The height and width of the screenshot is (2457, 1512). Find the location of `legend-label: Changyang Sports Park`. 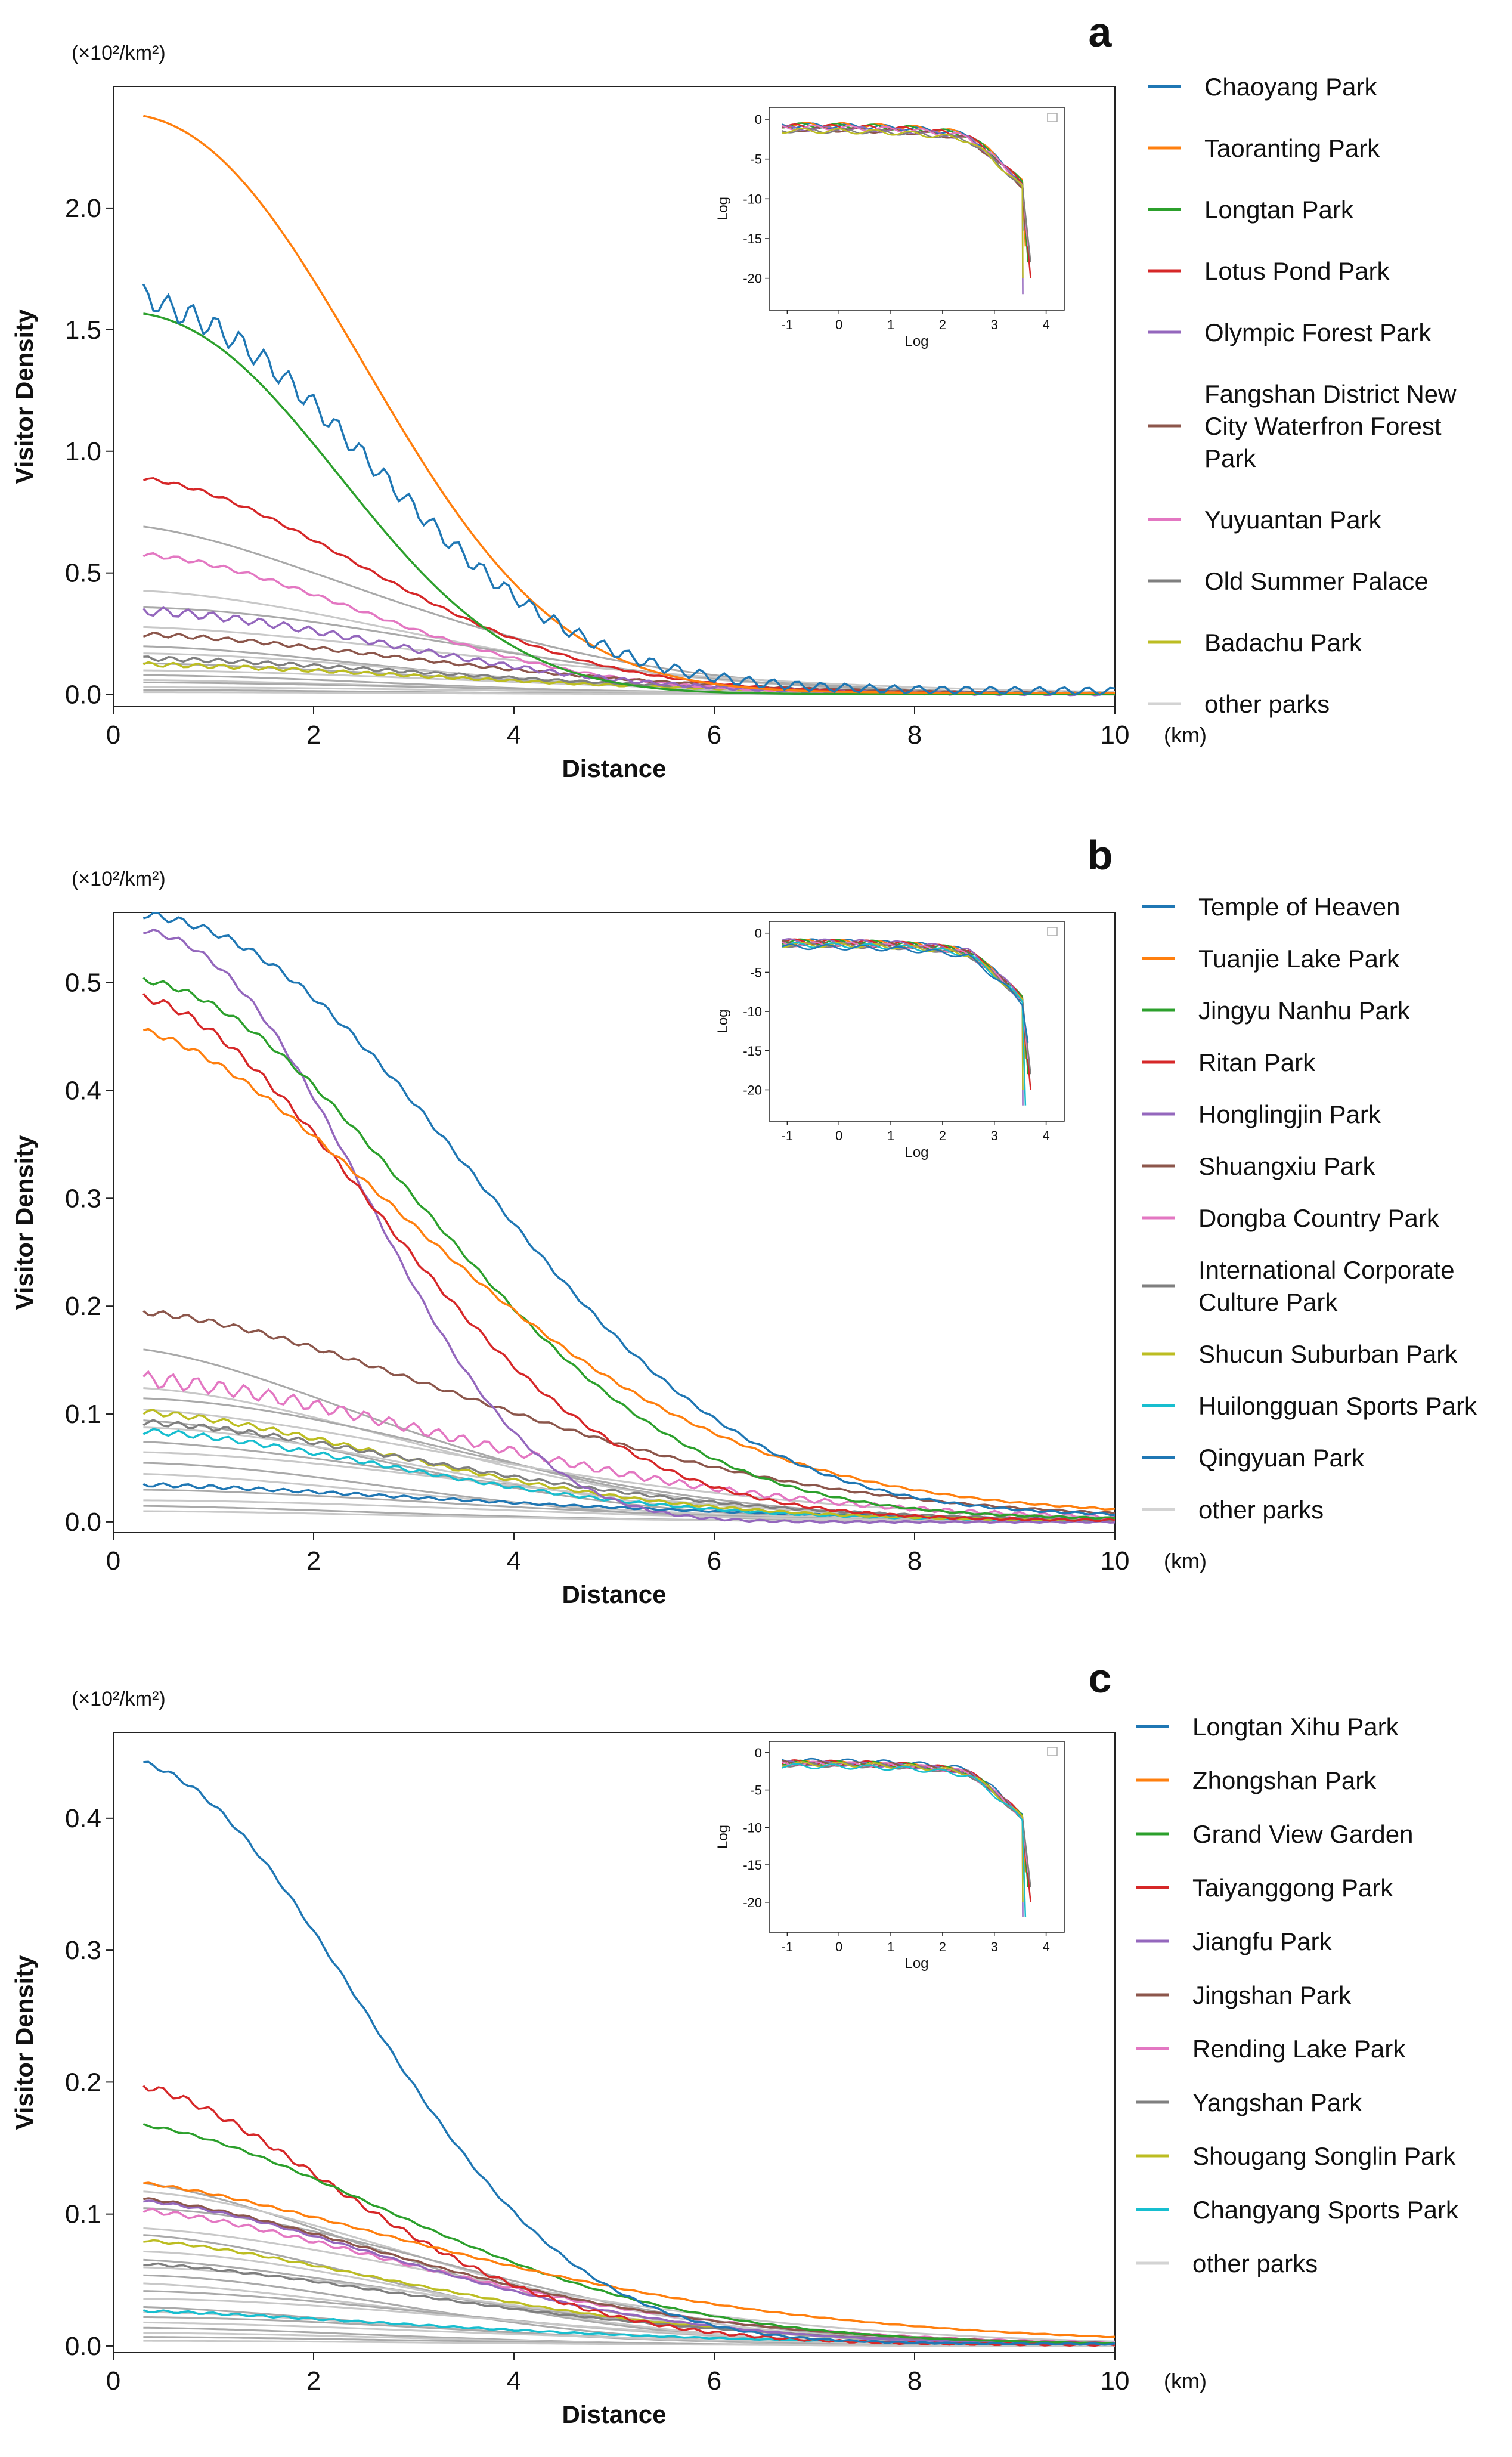

legend-label: Changyang Sports Park is located at coordinates (1325, 2210).